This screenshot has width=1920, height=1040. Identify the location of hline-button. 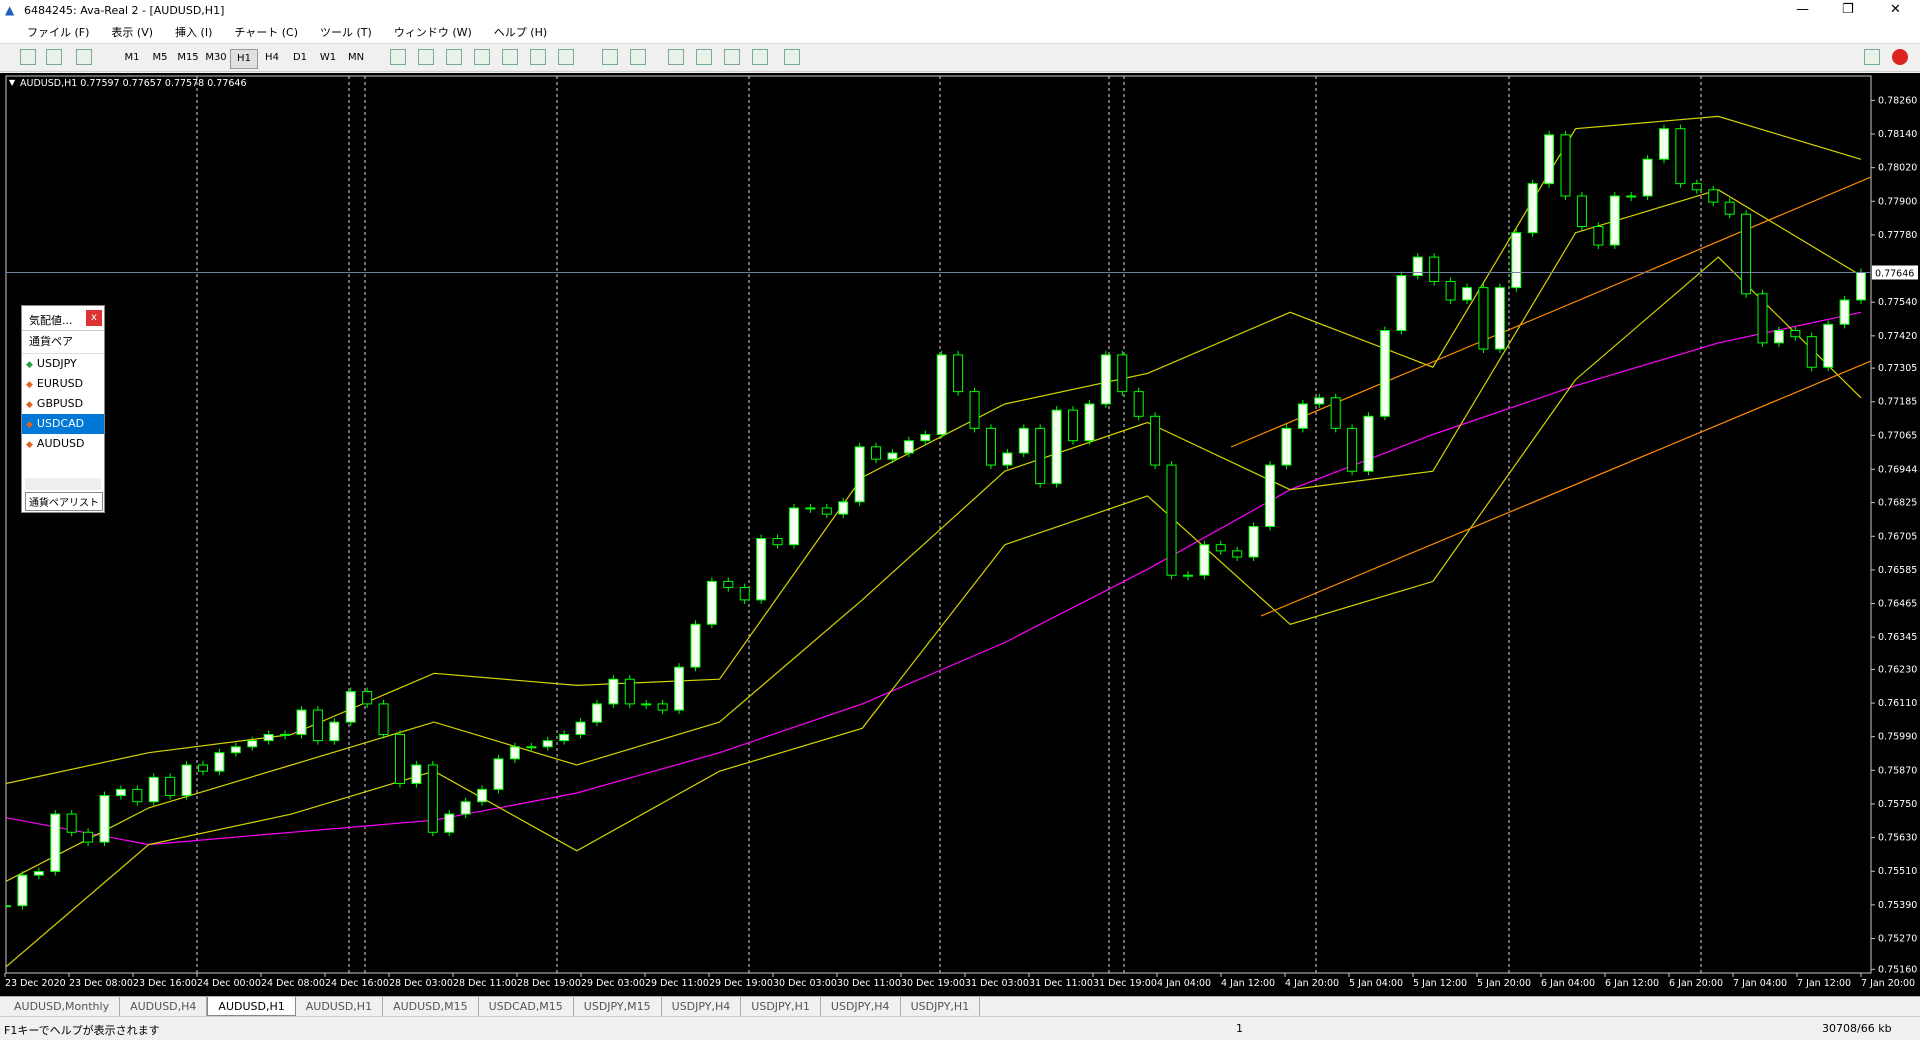
(704, 57).